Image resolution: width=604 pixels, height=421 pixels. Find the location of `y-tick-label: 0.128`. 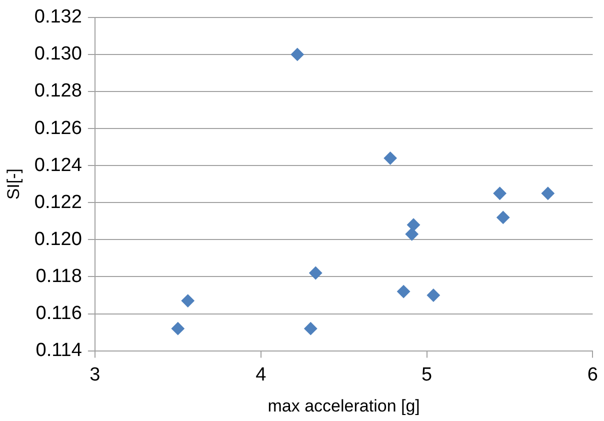

y-tick-label: 0.128 is located at coordinates (58, 91).